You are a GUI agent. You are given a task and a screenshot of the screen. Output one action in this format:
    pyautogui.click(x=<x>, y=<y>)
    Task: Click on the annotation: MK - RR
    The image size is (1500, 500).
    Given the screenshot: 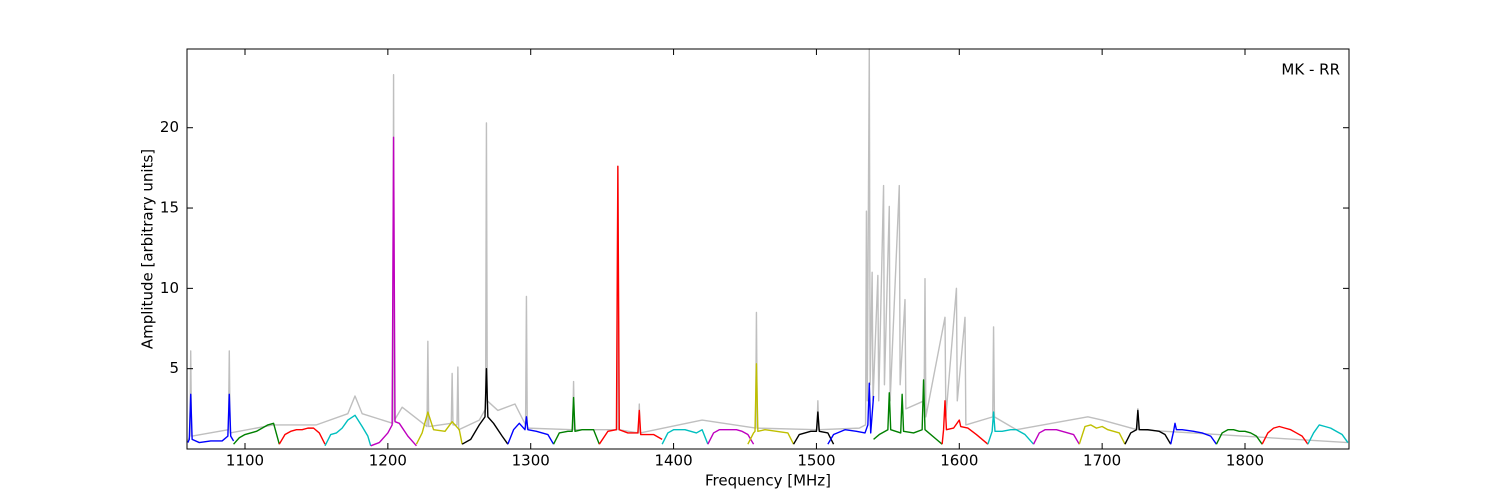 What is the action you would take?
    pyautogui.click(x=1310, y=70)
    